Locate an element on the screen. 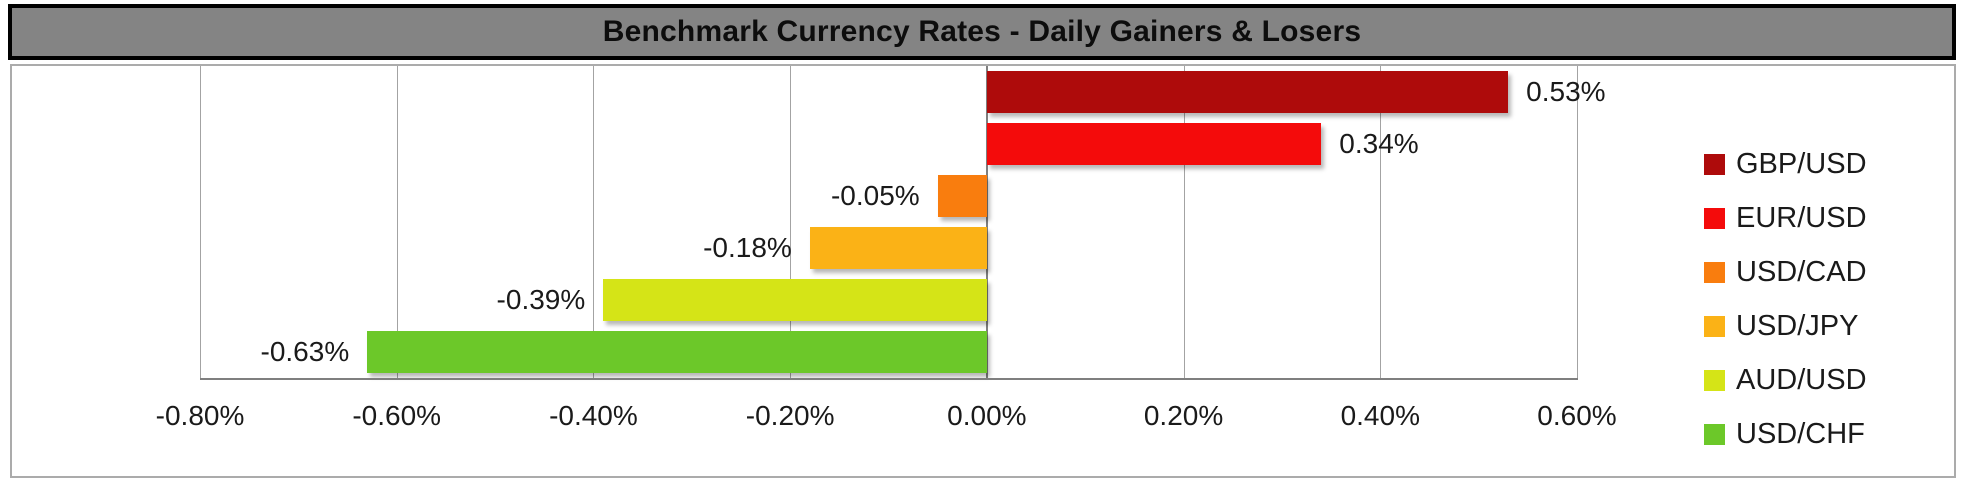  legend-item-gbp-usd: GBP/USD is located at coordinates (1785, 164).